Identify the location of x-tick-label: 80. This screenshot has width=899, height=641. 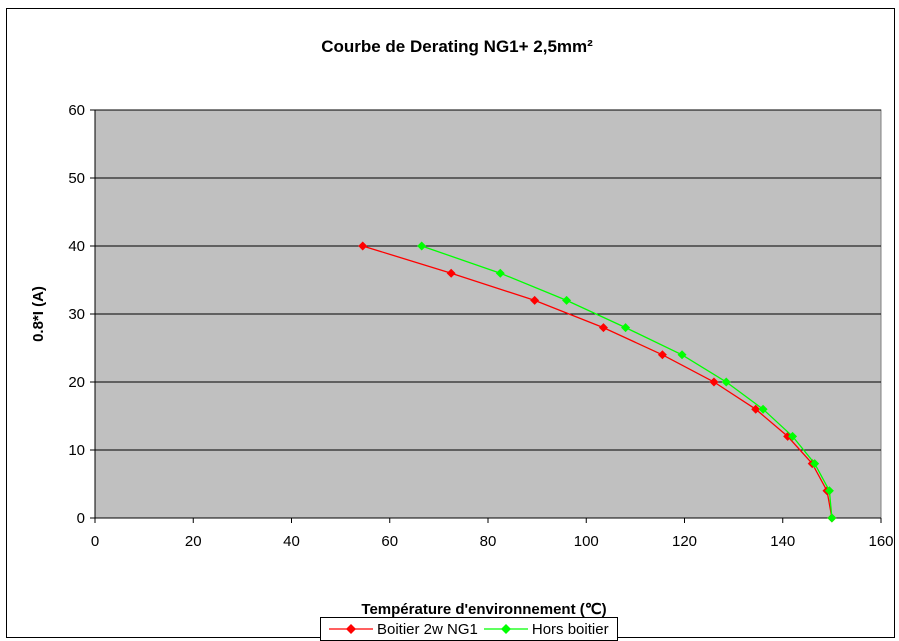
(488, 541).